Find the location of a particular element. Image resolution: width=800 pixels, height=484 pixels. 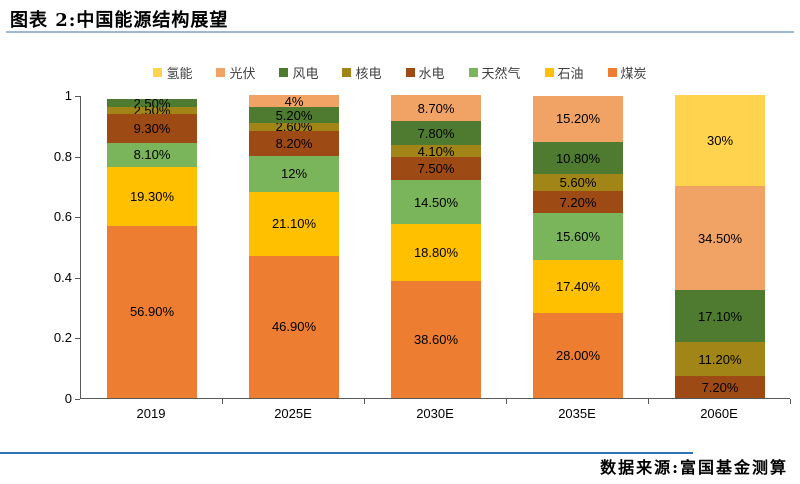

bar-segment: 14.50% is located at coordinates (436, 202).